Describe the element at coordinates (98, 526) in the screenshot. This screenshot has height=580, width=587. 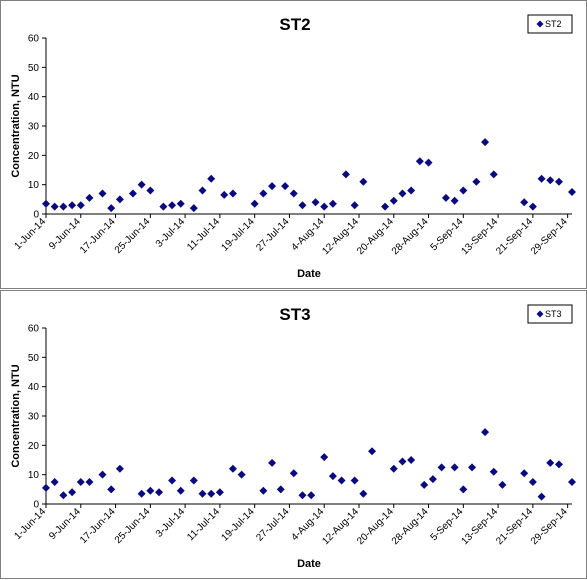
I see `st3-x-tick-label: 17-Jun-14` at that location.